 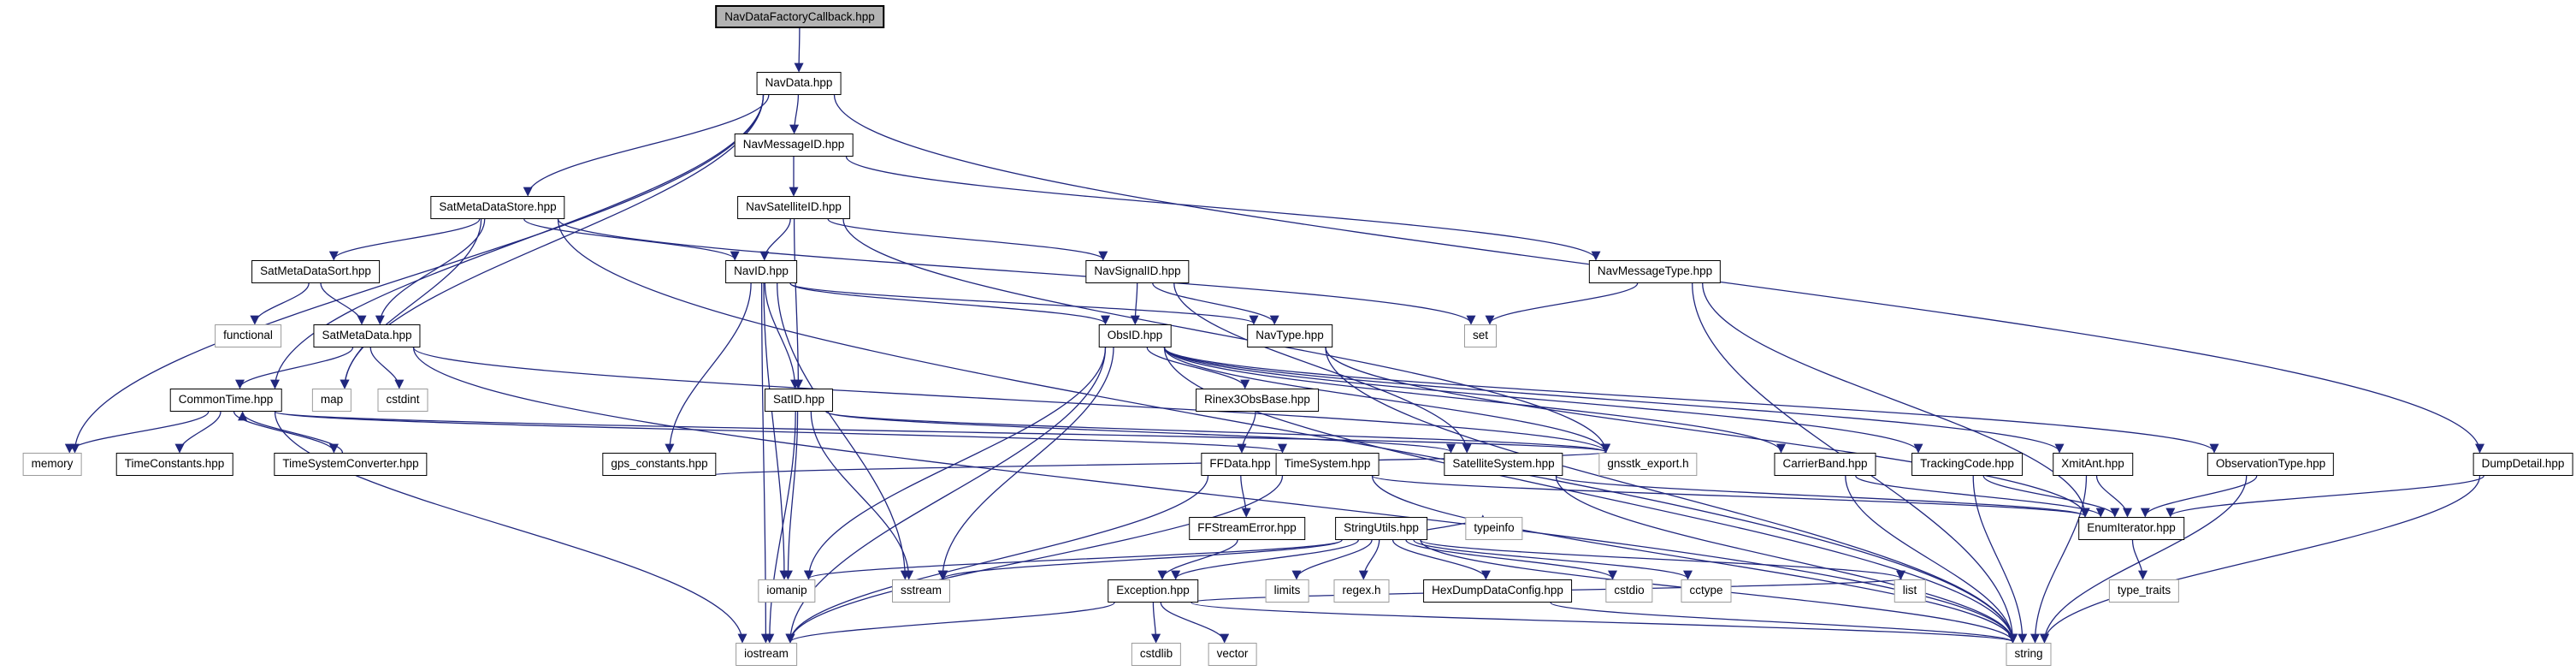 I want to click on node-timeconstants-hpp: TimeConstants.hpp, so click(x=174, y=464).